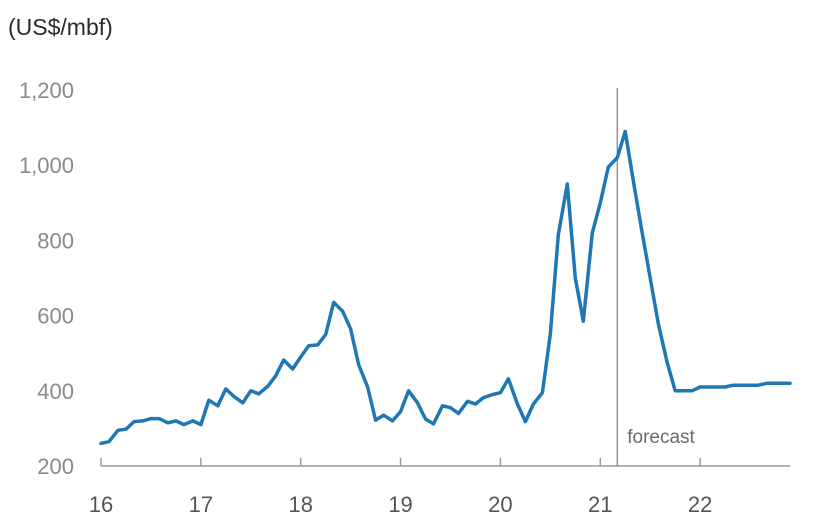  I want to click on y-tick-label: 600, so click(55, 316).